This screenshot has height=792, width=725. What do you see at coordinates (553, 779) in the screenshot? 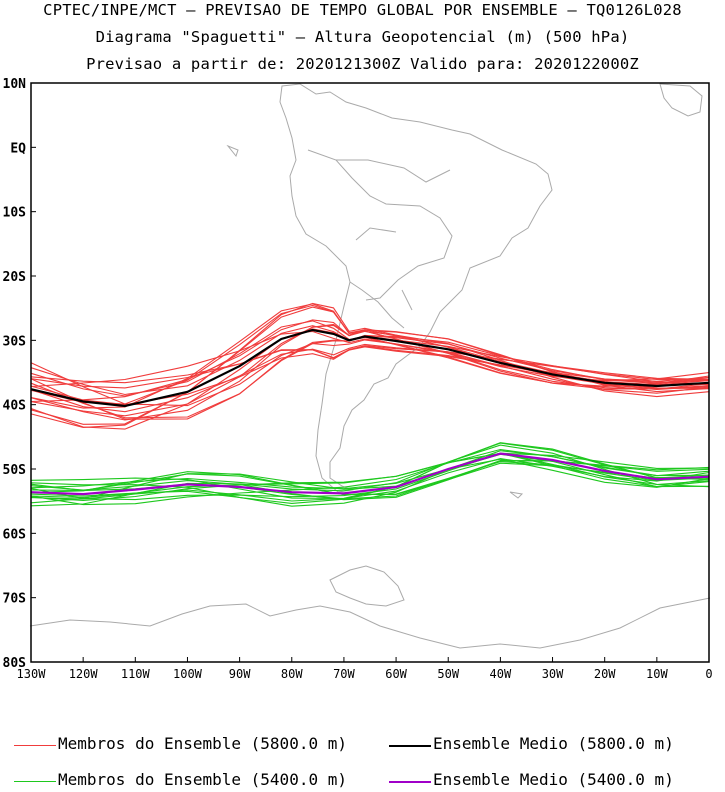
I see `legend-label-mean-5400: Ensemble Medio (5400.0 m)` at bounding box center [553, 779].